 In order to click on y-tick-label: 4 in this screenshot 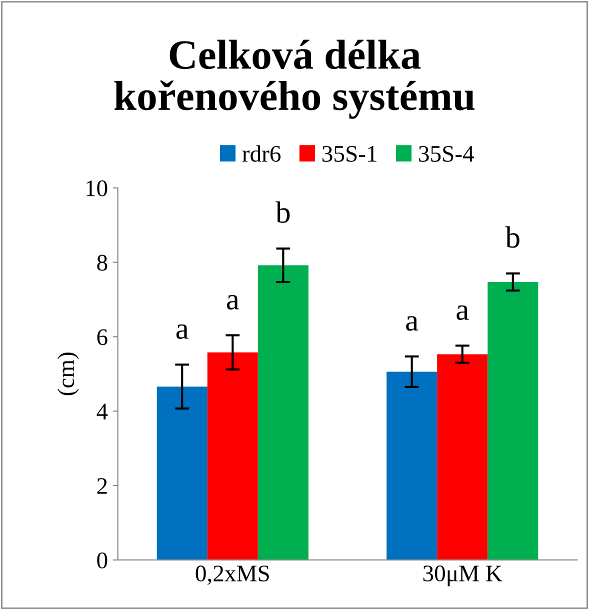, I will do `click(102, 412)`.